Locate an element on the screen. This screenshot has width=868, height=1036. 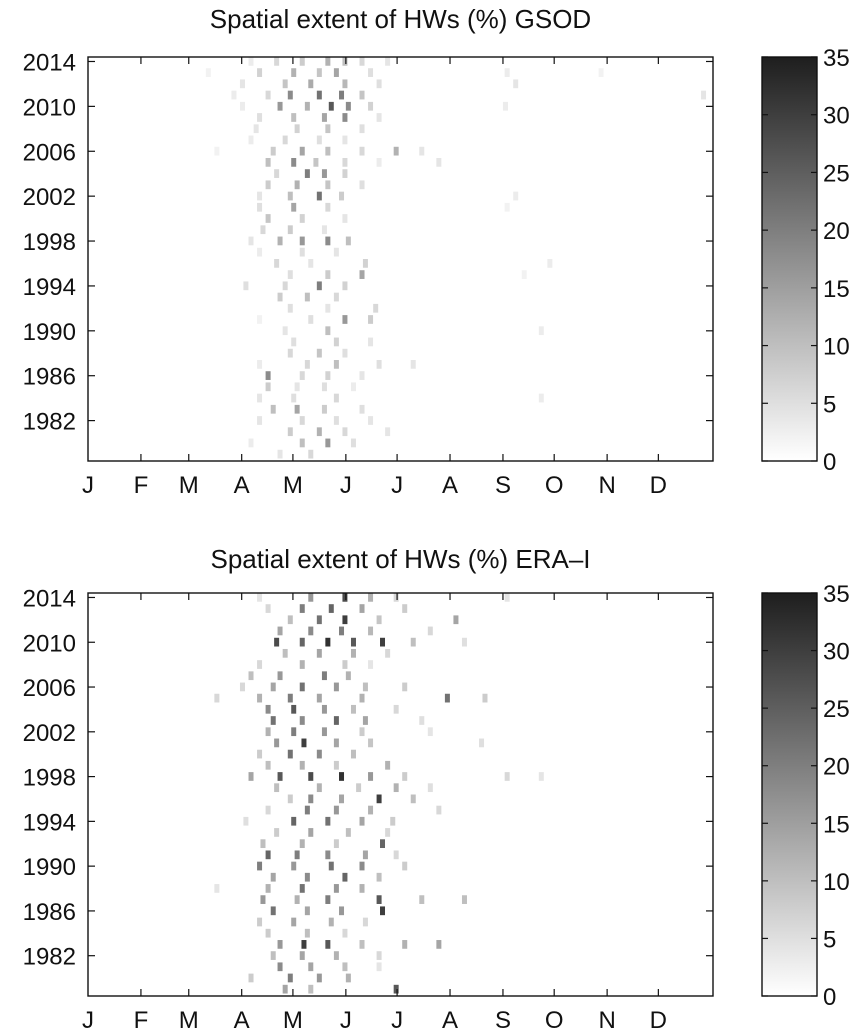
era-ytick-label: 2002 is located at coordinates (49, 733).